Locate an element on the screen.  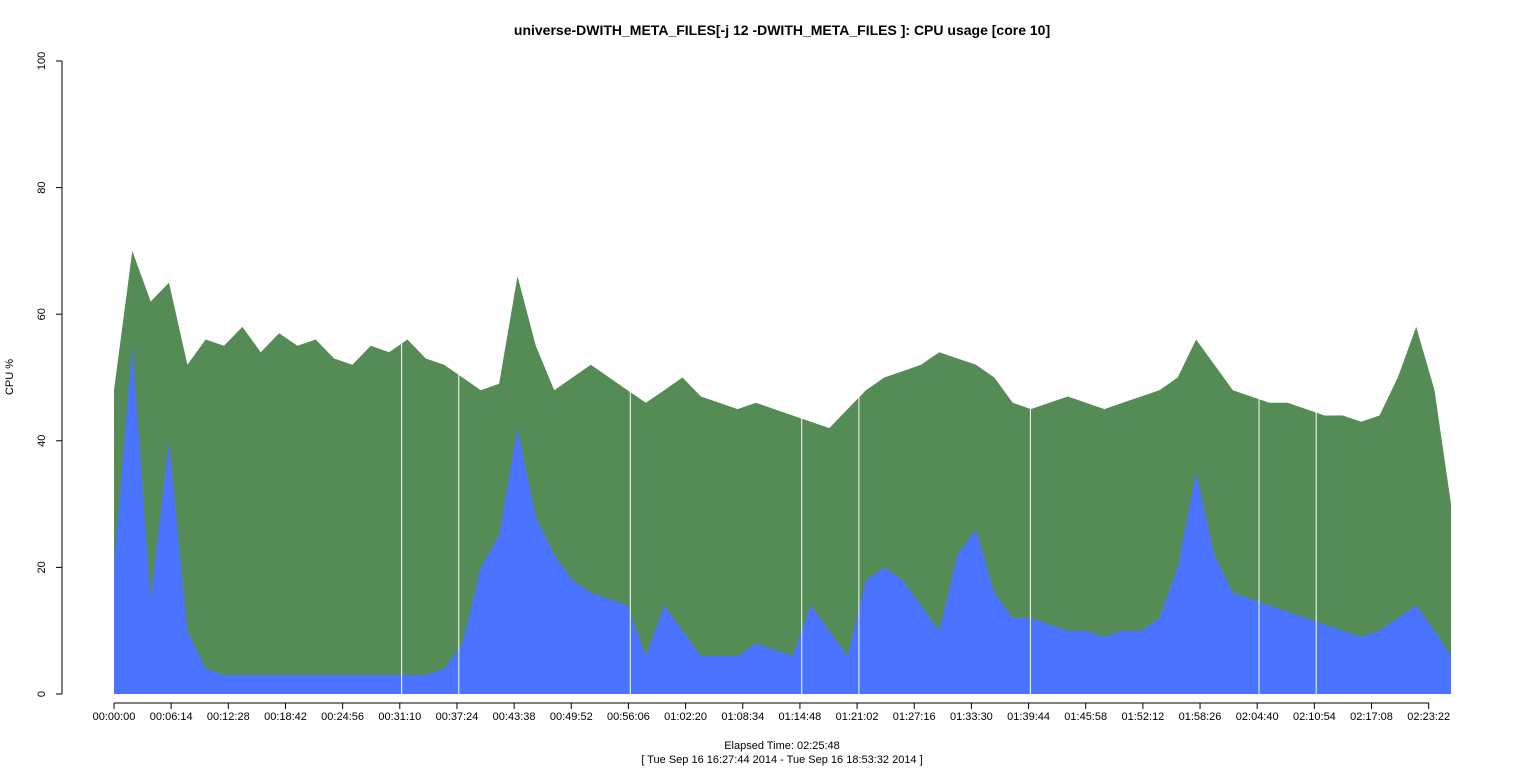
y-axis-label: CPU % is located at coordinates (10, 377).